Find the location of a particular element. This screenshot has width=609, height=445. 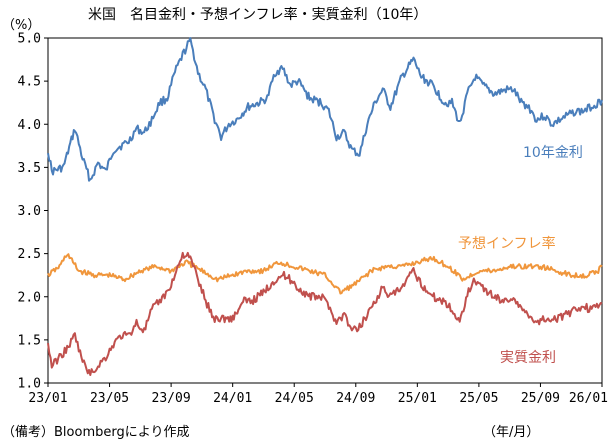

x-tick-label: 26/01 is located at coordinates (588, 398).